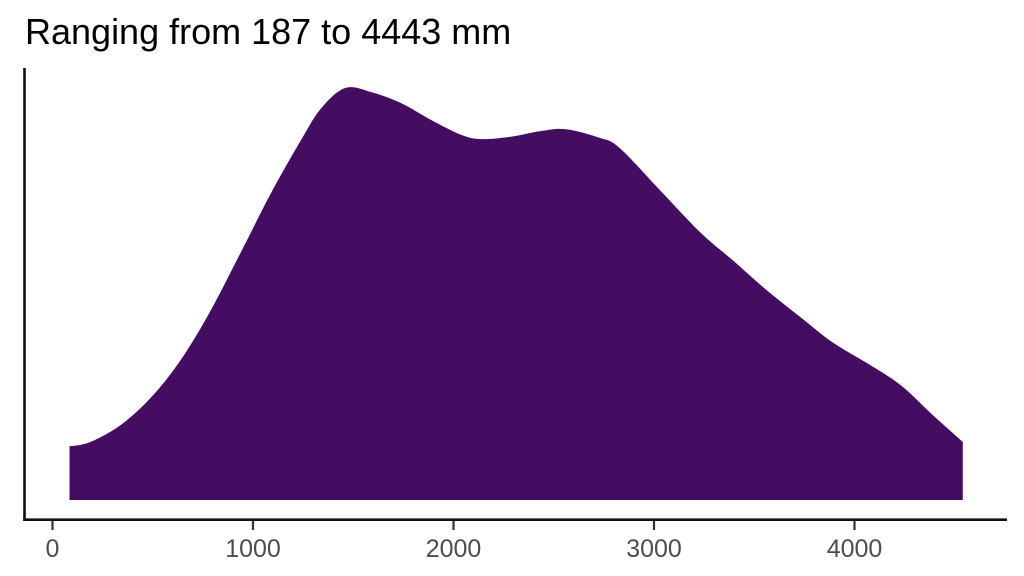 Image resolution: width=1024 pixels, height=576 pixels. What do you see at coordinates (53, 549) in the screenshot?
I see `x-tick-label: 0` at bounding box center [53, 549].